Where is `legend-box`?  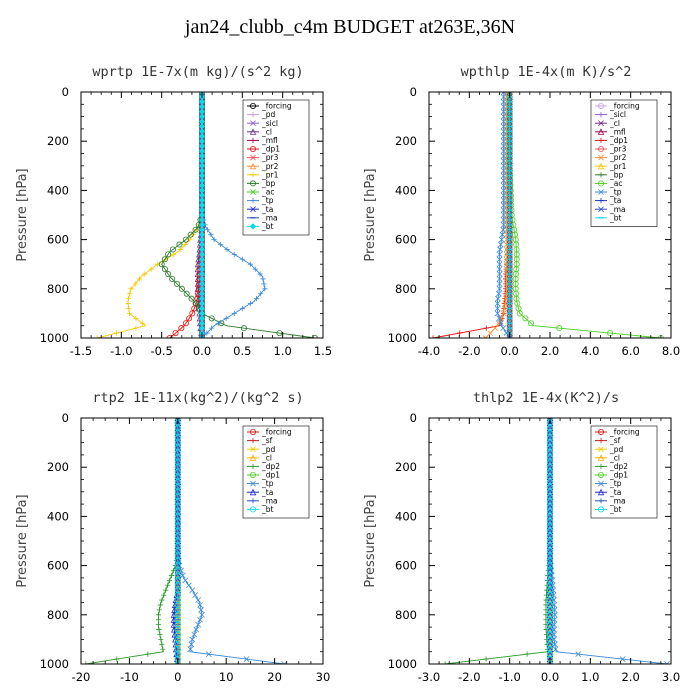 legend-box is located at coordinates (624, 472).